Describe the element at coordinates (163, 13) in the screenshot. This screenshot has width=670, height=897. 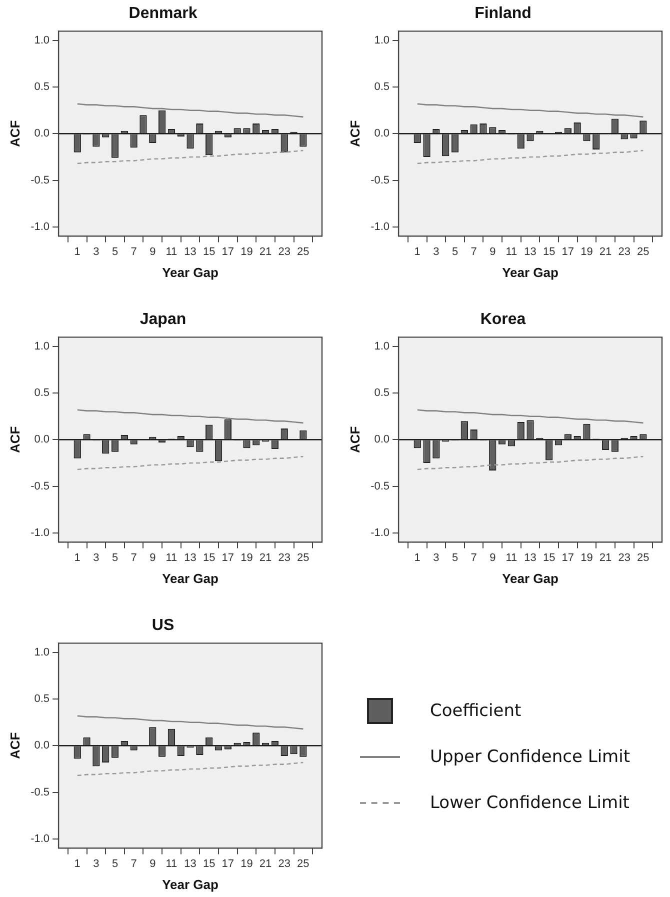
I see `chart-title: Denmark` at that location.